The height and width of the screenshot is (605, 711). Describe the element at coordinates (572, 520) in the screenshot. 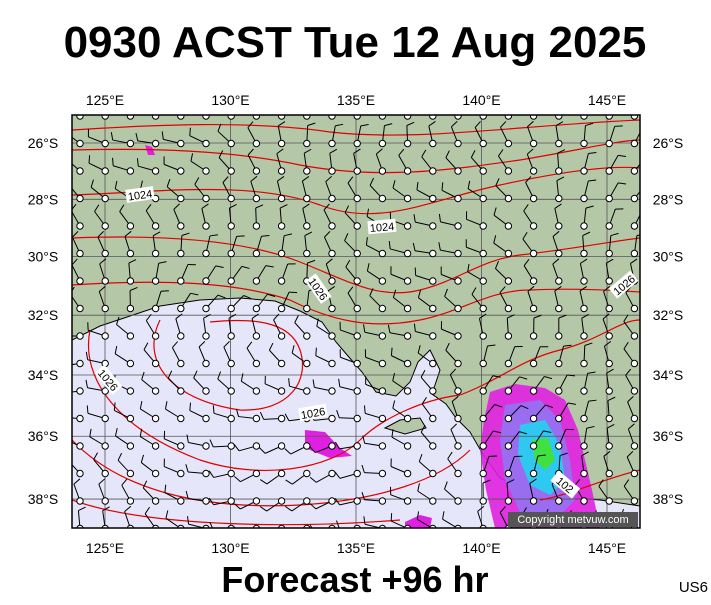

I see `copyright: Copyright metvuw.com` at that location.